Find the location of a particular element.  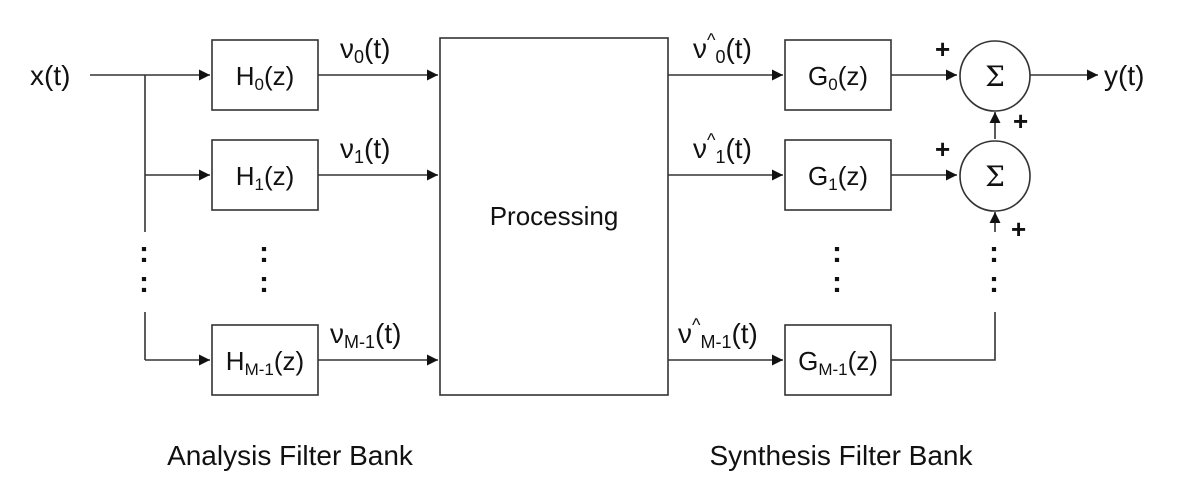

synthesis-ellipsis-lower: : is located at coordinates (837, 282).